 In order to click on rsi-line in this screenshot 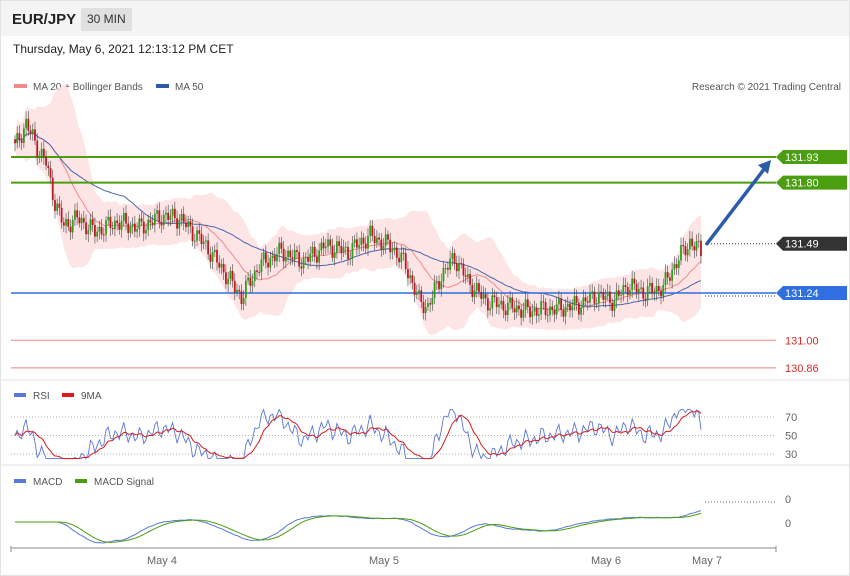, I will do `click(358, 434)`.